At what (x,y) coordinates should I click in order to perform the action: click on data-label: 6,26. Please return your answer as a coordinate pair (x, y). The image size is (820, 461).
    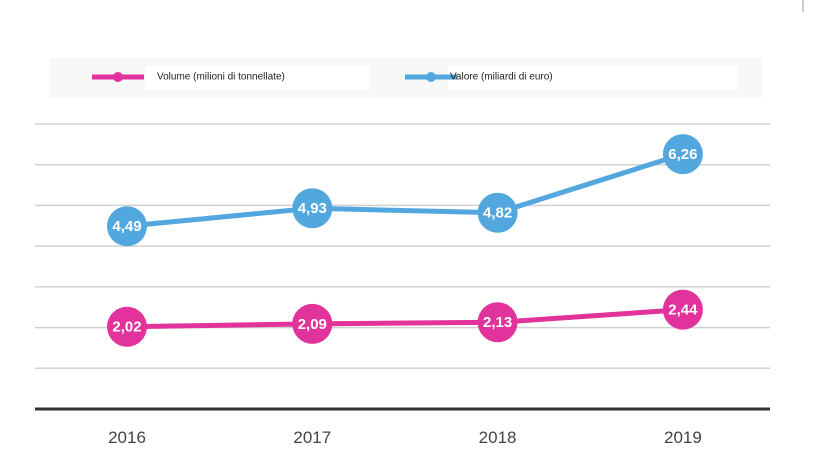
    Looking at the image, I should click on (682, 154).